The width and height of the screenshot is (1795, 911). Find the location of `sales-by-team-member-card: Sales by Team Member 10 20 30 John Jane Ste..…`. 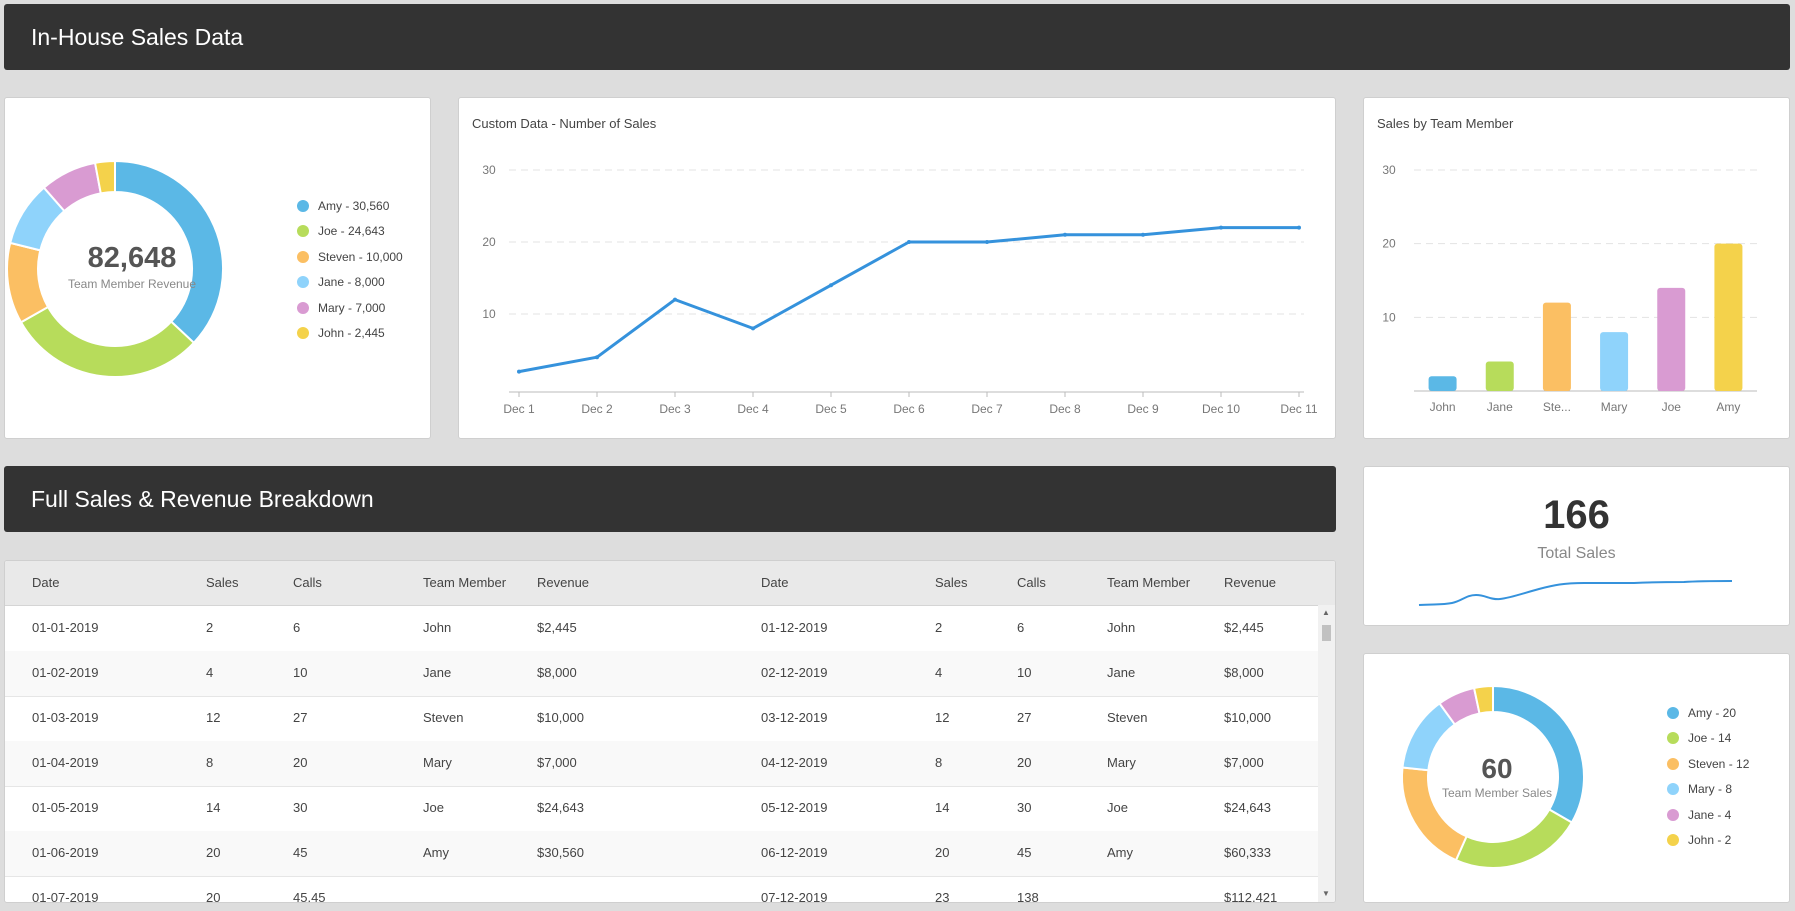

sales-by-team-member-card: Sales by Team Member 10 20 30 John Jane Ste..… is located at coordinates (1576, 268).